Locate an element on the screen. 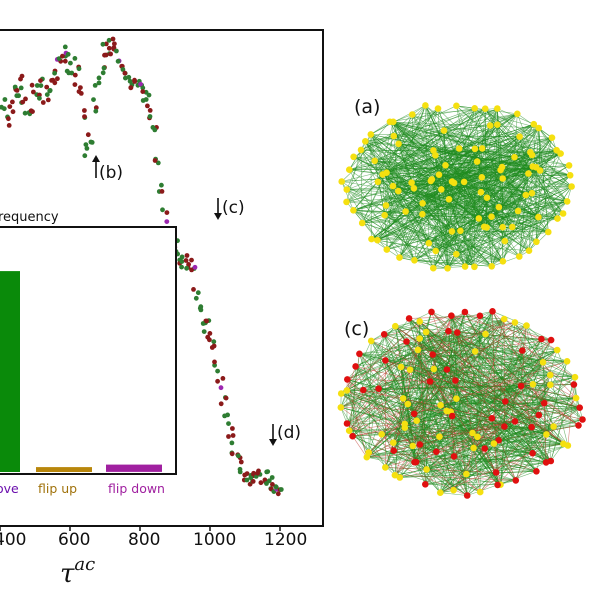 This screenshot has height=597, width=597. panel-a-label: (a) is located at coordinates (367, 107).